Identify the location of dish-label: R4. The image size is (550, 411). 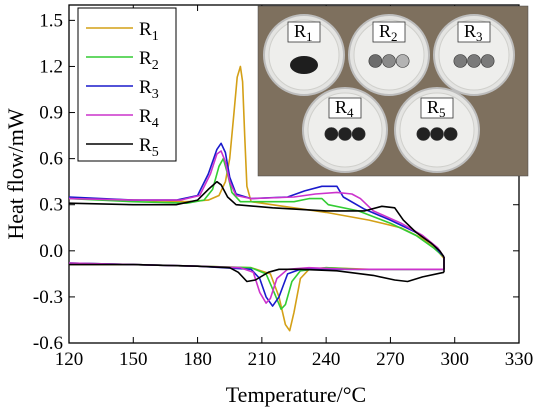
(344, 108).